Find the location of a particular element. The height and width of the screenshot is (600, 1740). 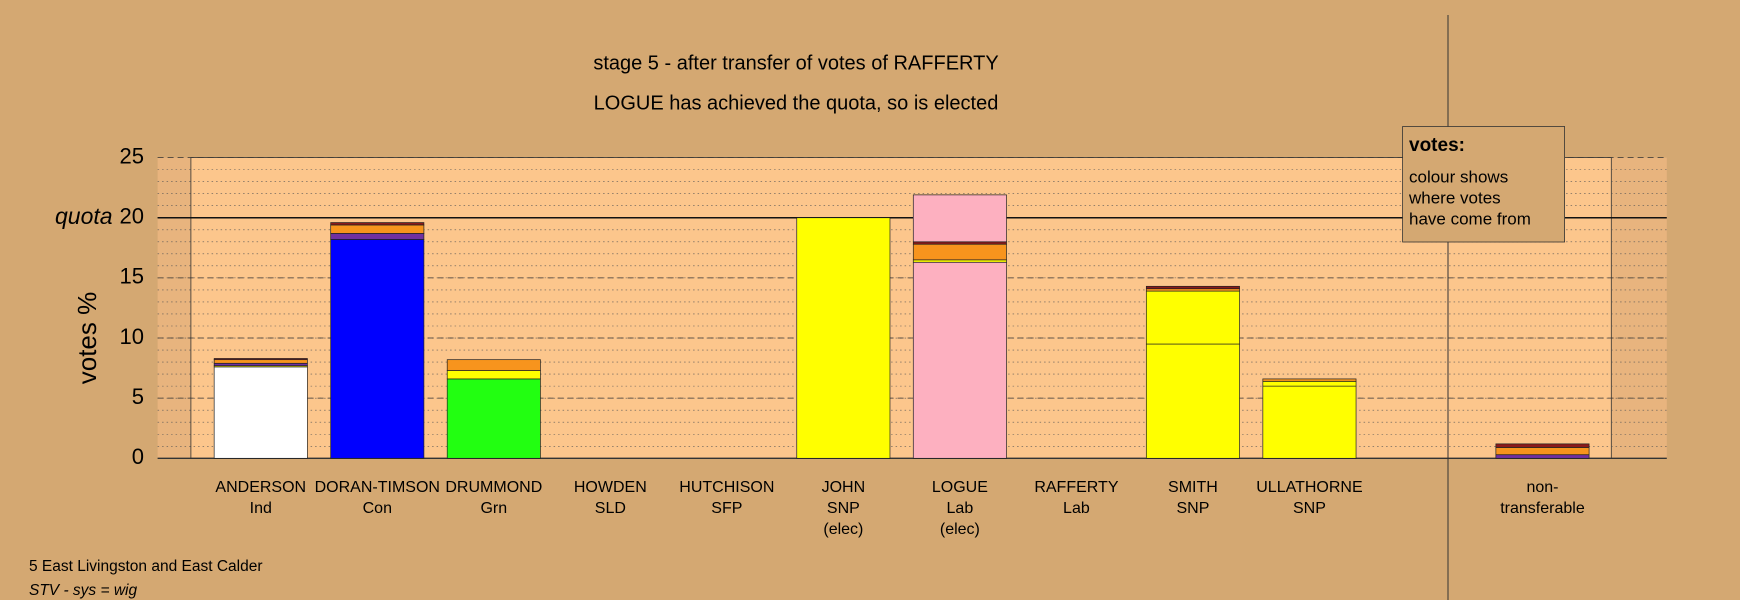

y-tick-label: 0 is located at coordinates (138, 456).